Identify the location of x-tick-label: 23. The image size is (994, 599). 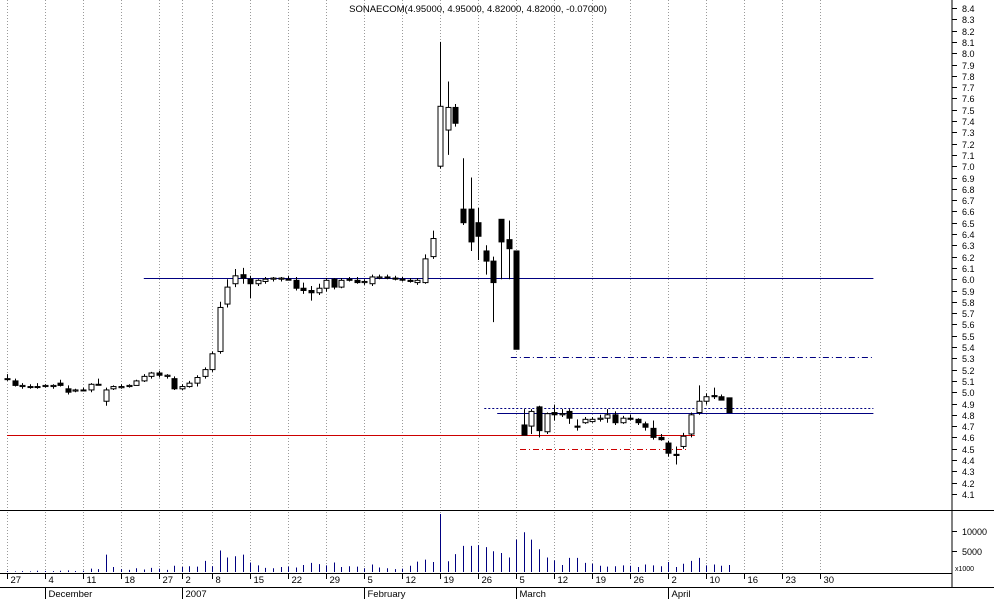
(791, 580).